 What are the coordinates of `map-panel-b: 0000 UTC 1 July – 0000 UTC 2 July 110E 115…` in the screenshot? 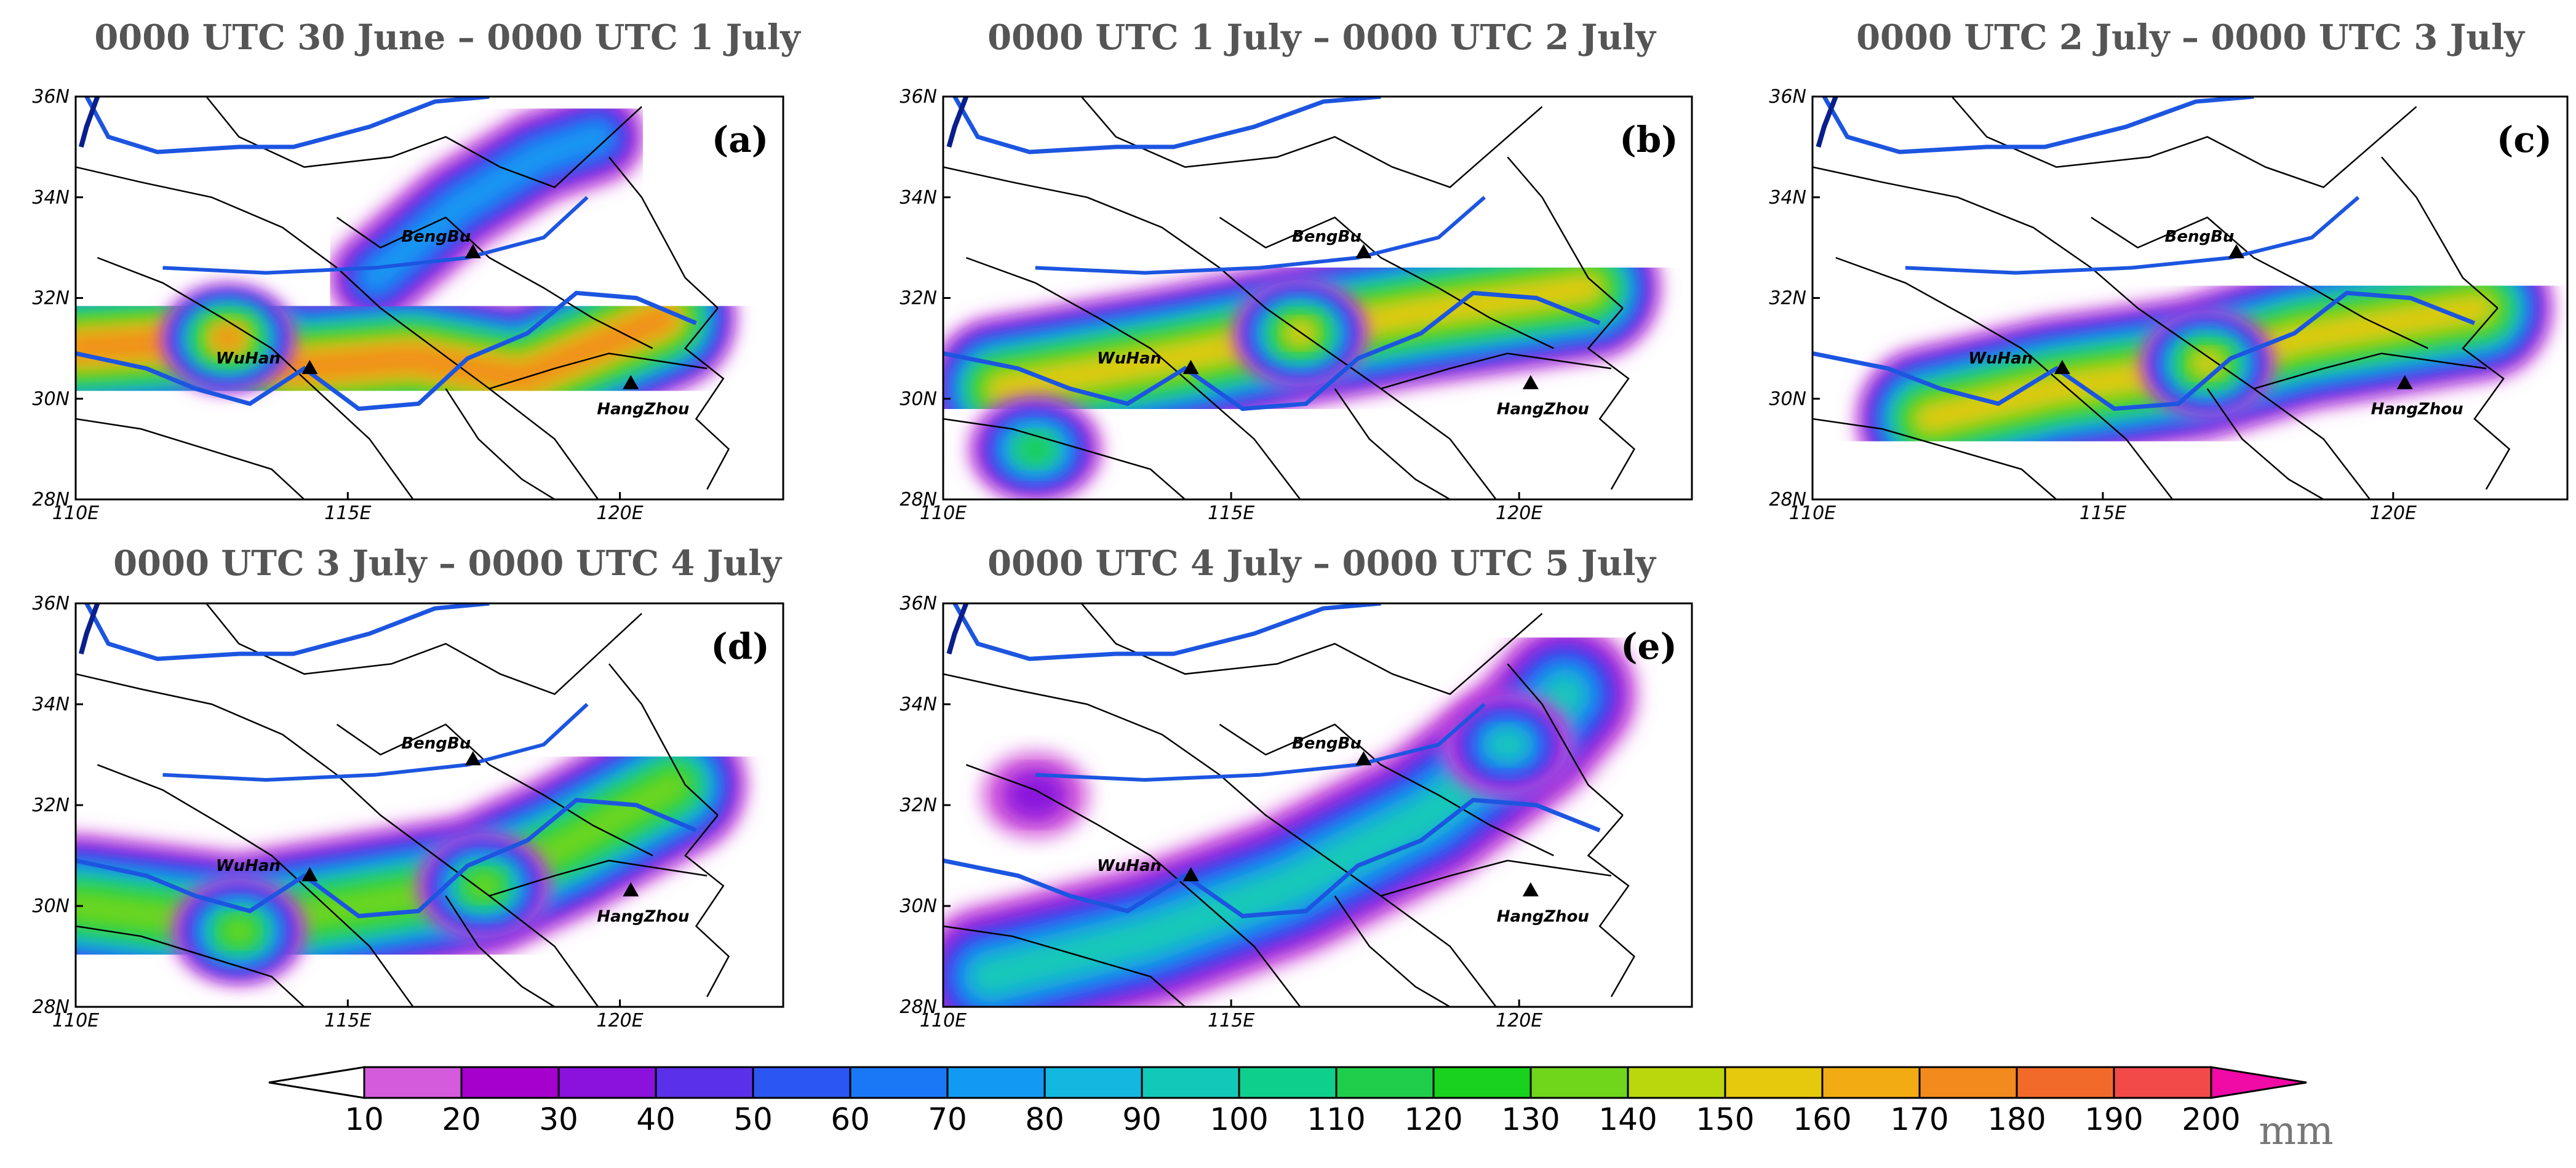 It's located at (1296, 270).